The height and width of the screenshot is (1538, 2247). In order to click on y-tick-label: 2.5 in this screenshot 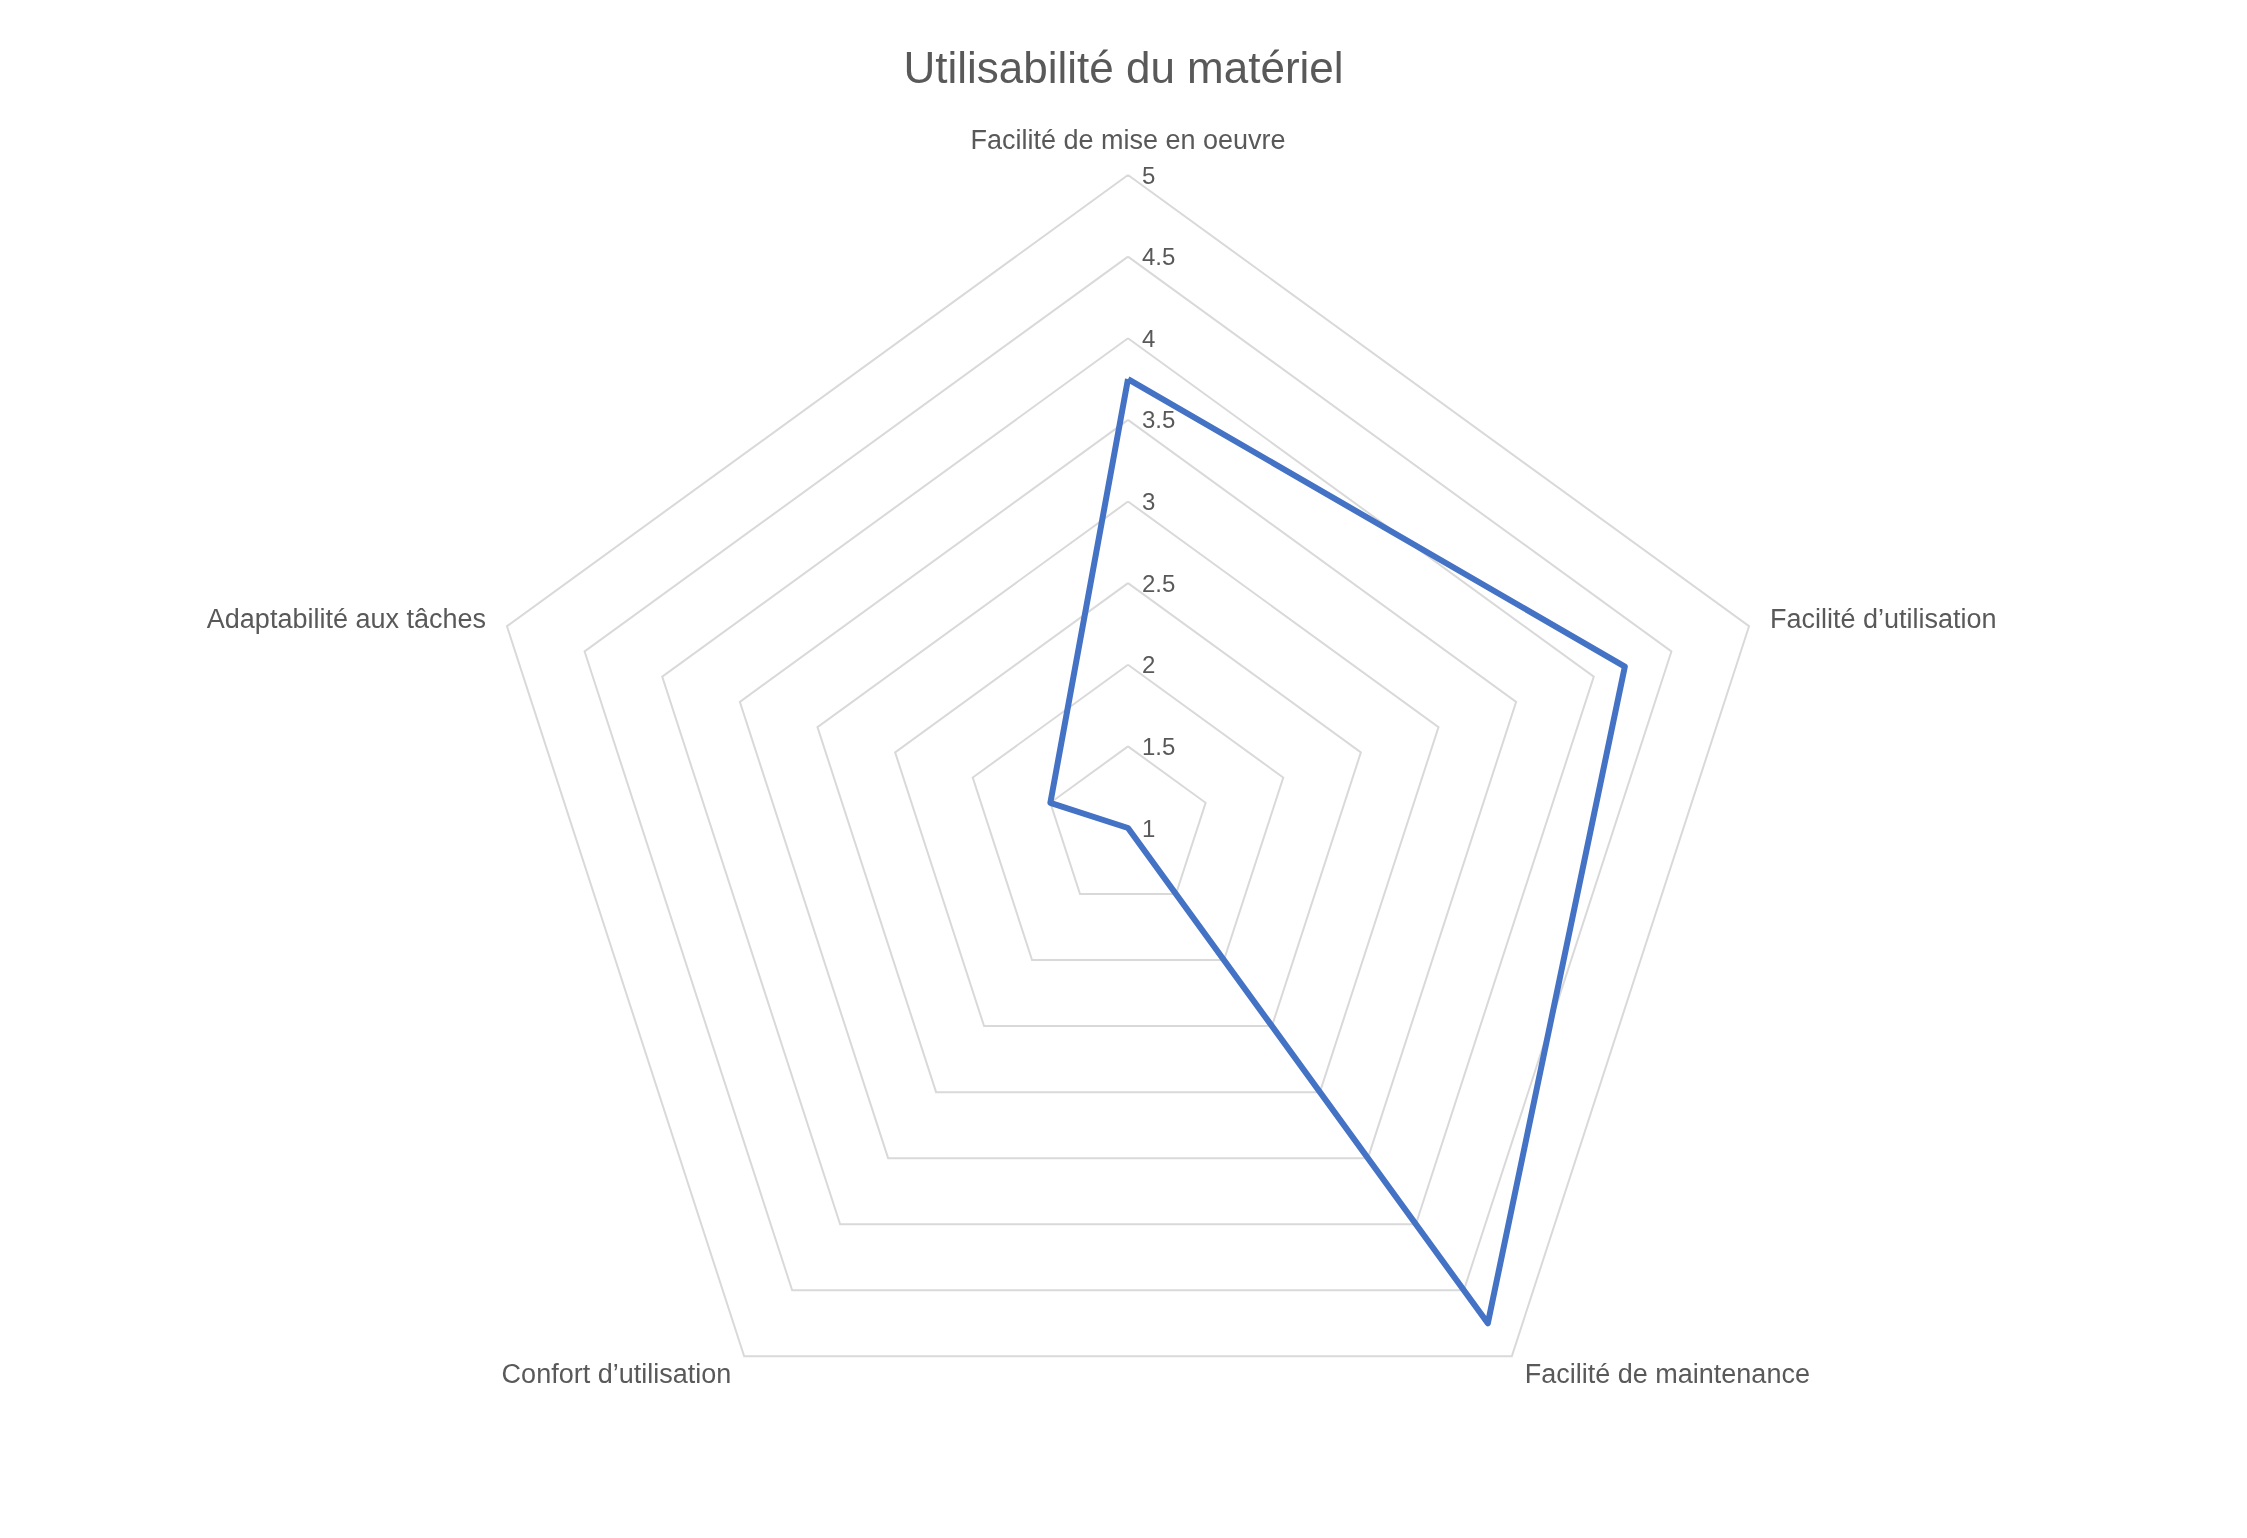, I will do `click(1159, 583)`.